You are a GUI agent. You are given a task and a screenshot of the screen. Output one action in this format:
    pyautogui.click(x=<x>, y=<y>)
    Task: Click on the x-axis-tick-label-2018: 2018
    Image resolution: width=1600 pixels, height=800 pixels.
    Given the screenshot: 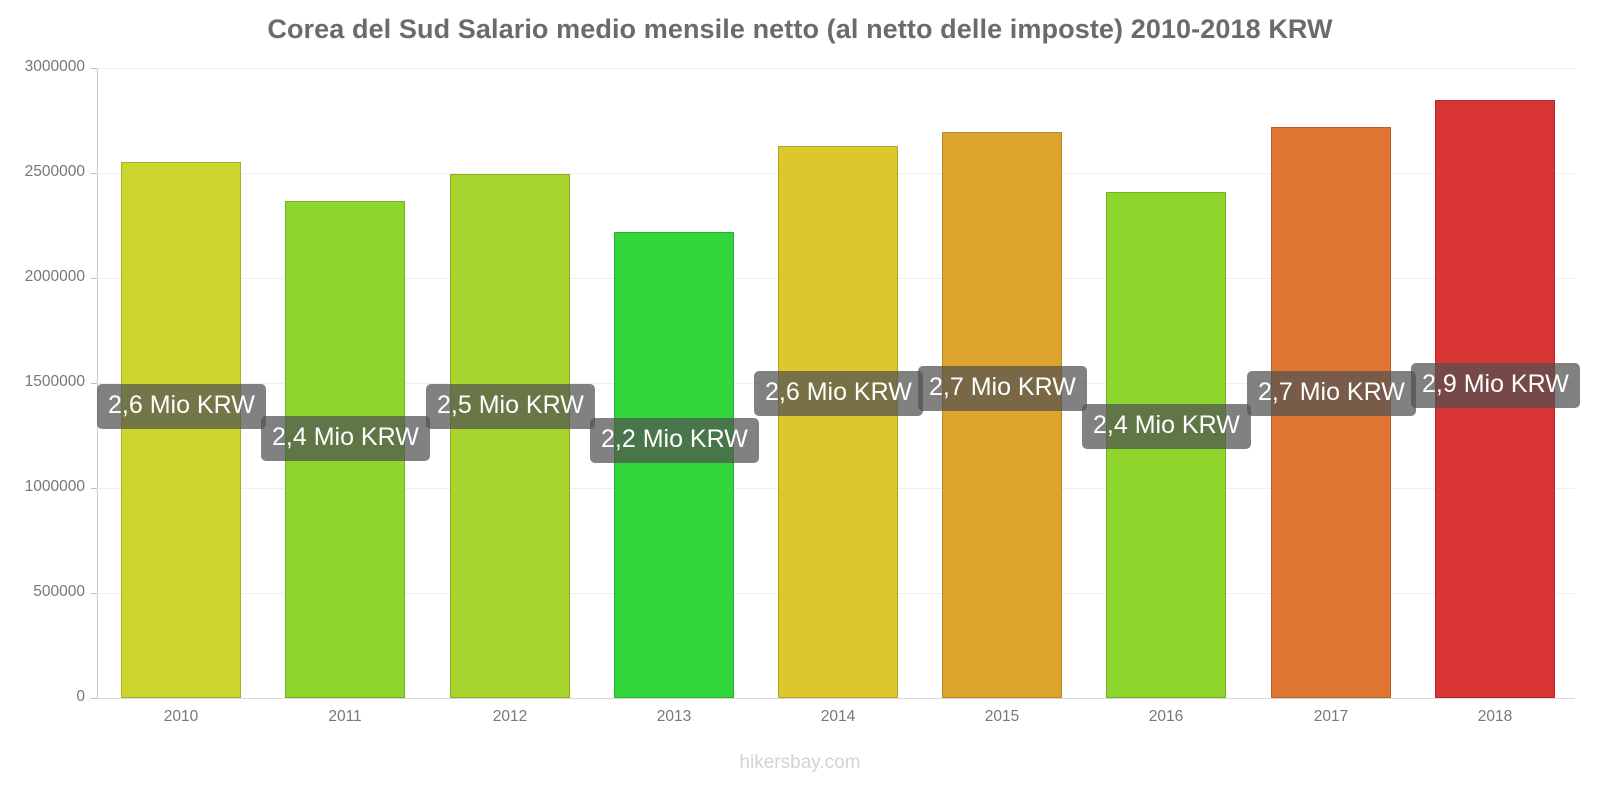 What is the action you would take?
    pyautogui.click(x=1495, y=716)
    